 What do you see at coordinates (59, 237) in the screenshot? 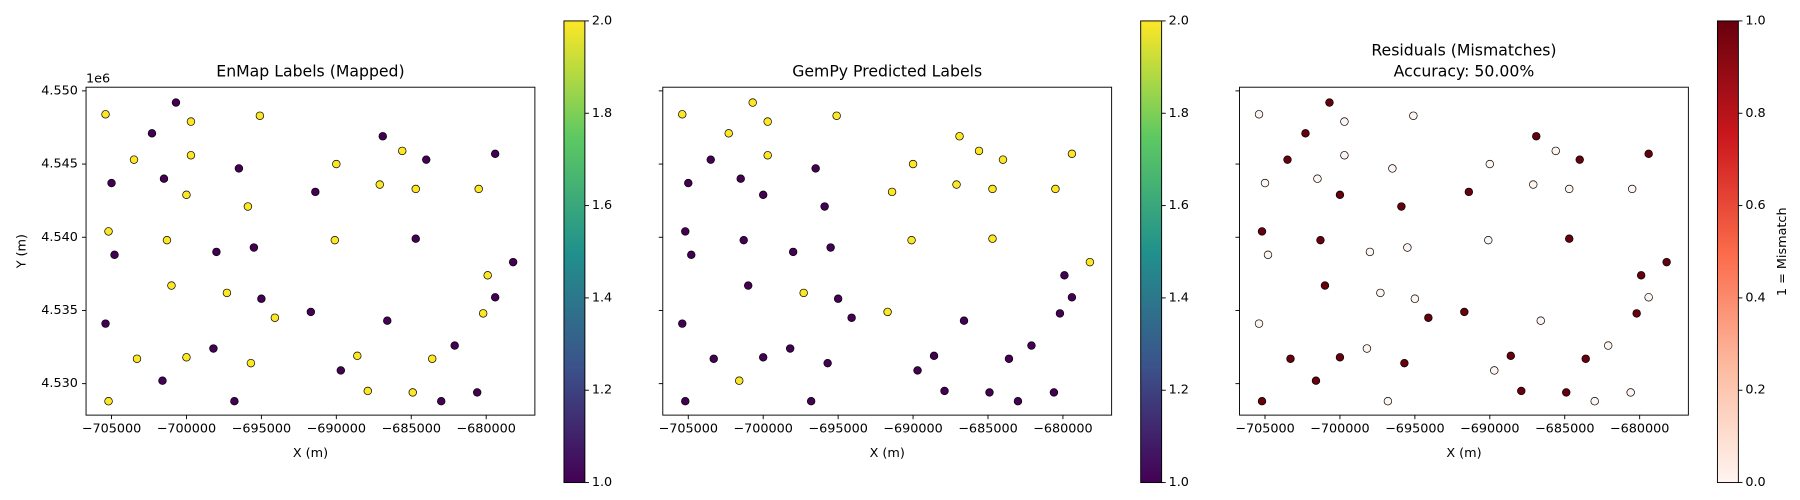
I see `y-tick-label: 4.540` at bounding box center [59, 237].